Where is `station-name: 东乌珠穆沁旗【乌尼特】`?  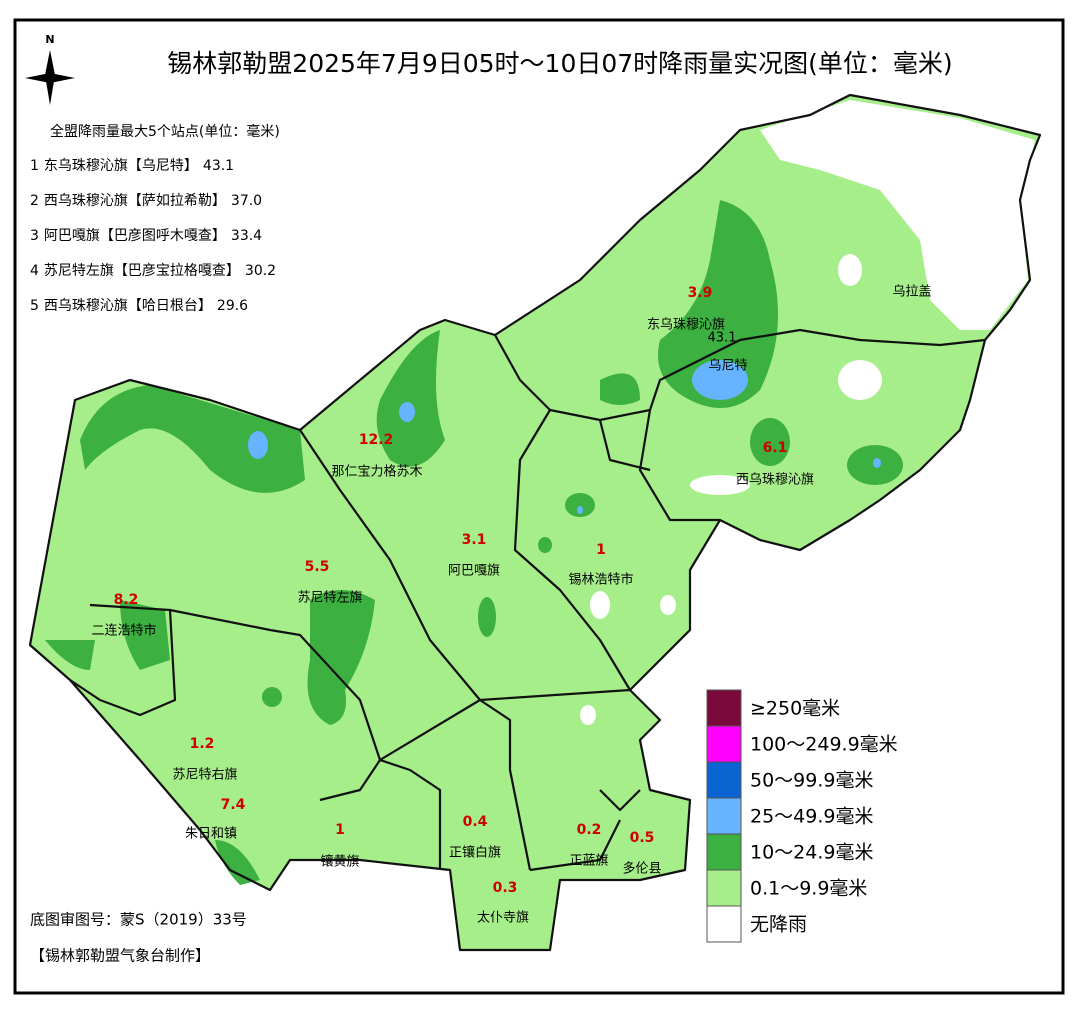 station-name: 东乌珠穆沁旗【乌尼特】 is located at coordinates (121, 166).